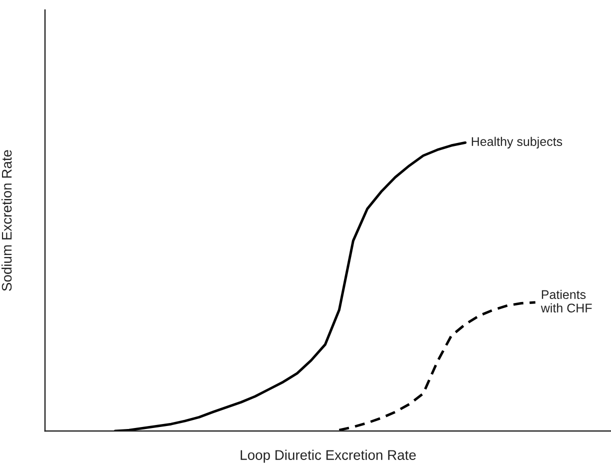 The image size is (611, 466). I want to click on x-axis-title: Loop Diuretic Excretion Rate, so click(328, 456).